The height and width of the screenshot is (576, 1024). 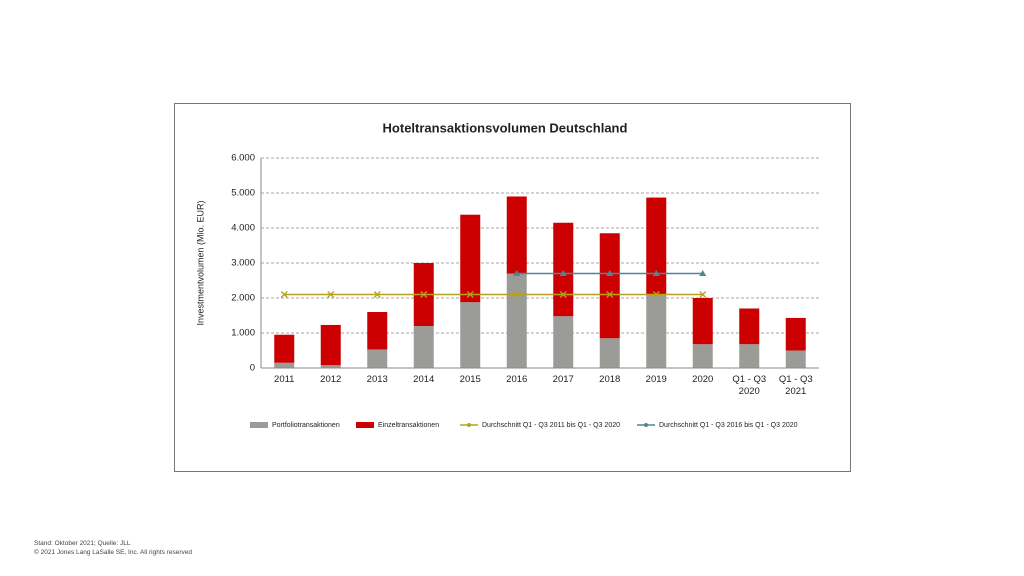 What do you see at coordinates (243, 228) in the screenshot?
I see `y-tick-label: 4.000` at bounding box center [243, 228].